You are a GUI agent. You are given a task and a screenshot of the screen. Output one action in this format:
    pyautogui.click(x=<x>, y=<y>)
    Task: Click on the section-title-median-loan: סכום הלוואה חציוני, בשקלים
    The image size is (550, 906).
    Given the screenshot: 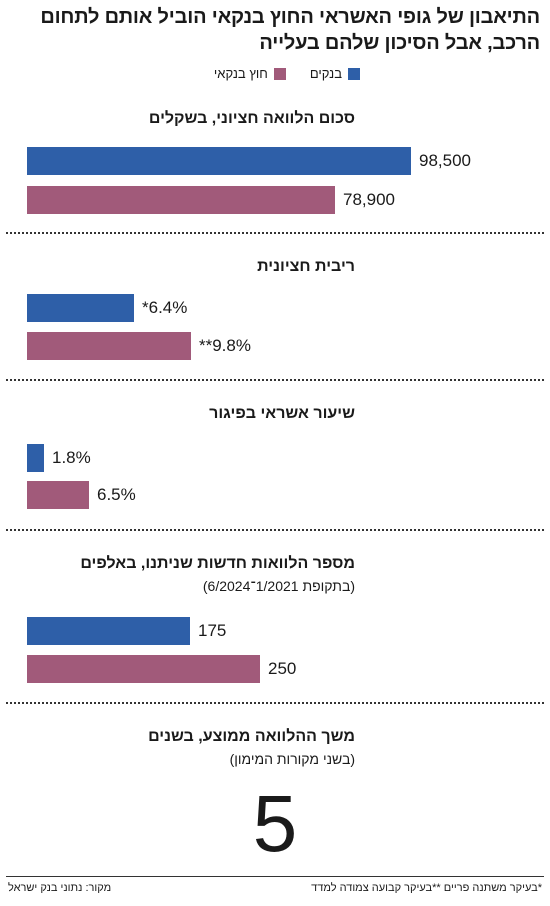 What is the action you would take?
    pyautogui.click(x=251, y=118)
    